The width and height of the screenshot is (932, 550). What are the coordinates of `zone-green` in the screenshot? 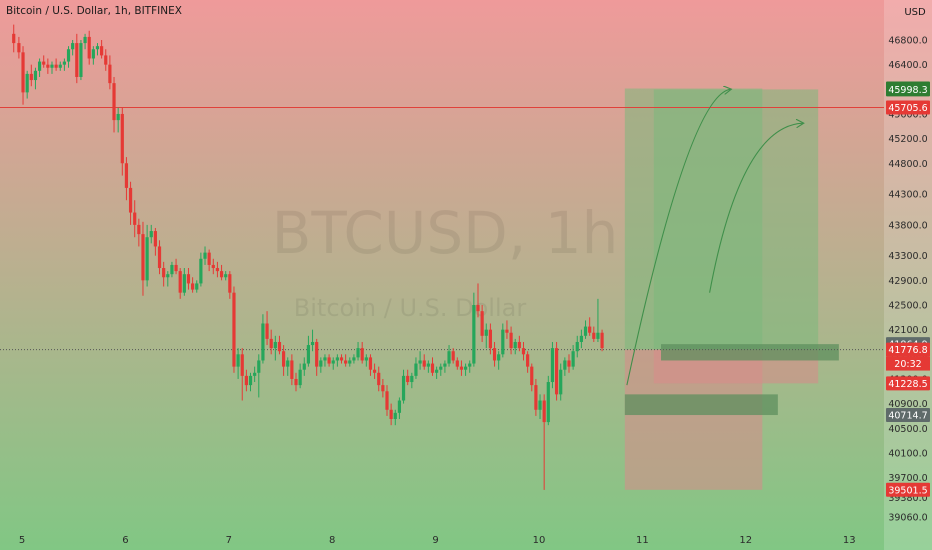 It's located at (736, 219).